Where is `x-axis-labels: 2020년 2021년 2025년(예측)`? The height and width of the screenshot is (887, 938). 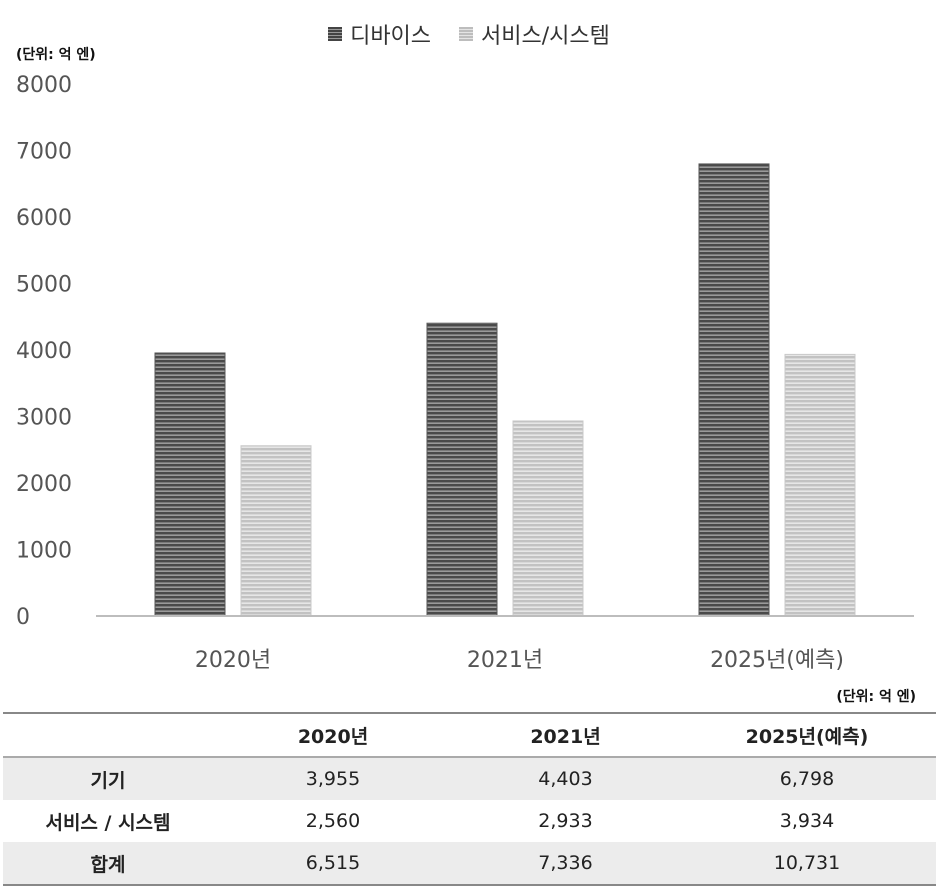
x-axis-labels: 2020년 2021년 2025년(예측) is located at coordinates (519, 660).